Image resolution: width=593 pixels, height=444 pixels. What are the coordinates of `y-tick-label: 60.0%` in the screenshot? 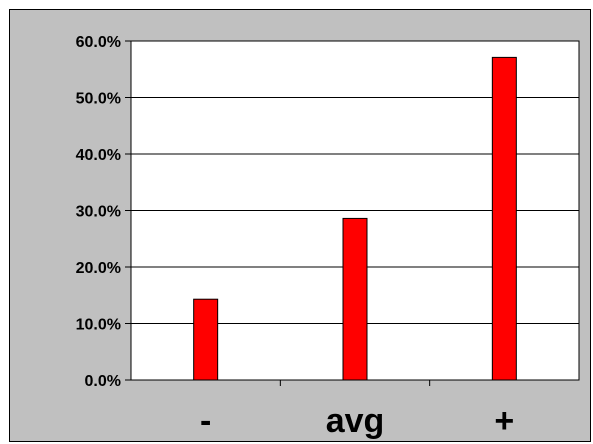 It's located at (98, 42).